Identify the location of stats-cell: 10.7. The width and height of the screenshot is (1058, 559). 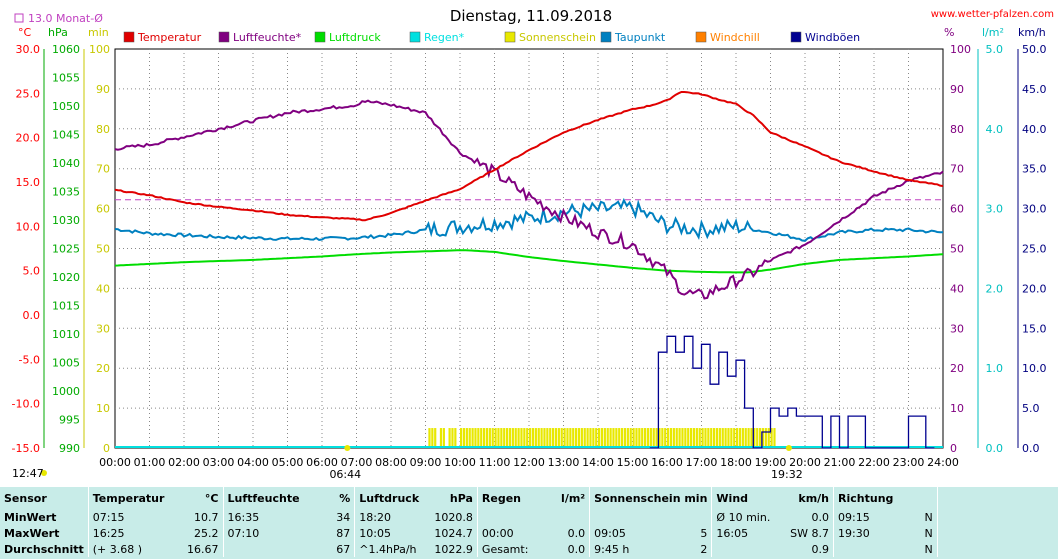
(206, 517).